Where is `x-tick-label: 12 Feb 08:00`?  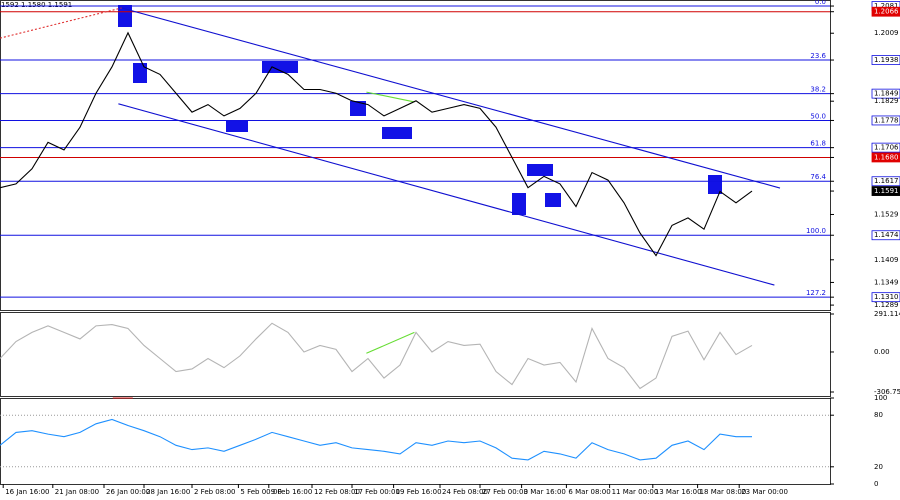
x-tick-label: 12 Feb 08:00 is located at coordinates (337, 492).